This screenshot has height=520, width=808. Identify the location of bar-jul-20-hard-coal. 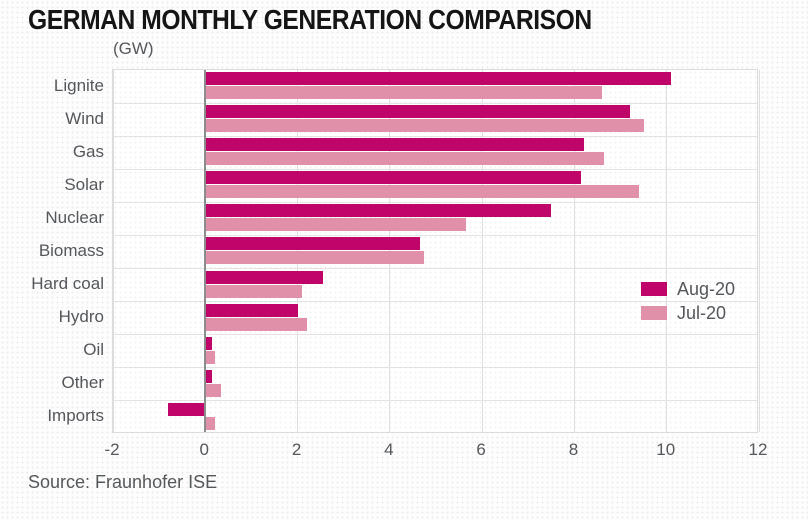
(254, 291).